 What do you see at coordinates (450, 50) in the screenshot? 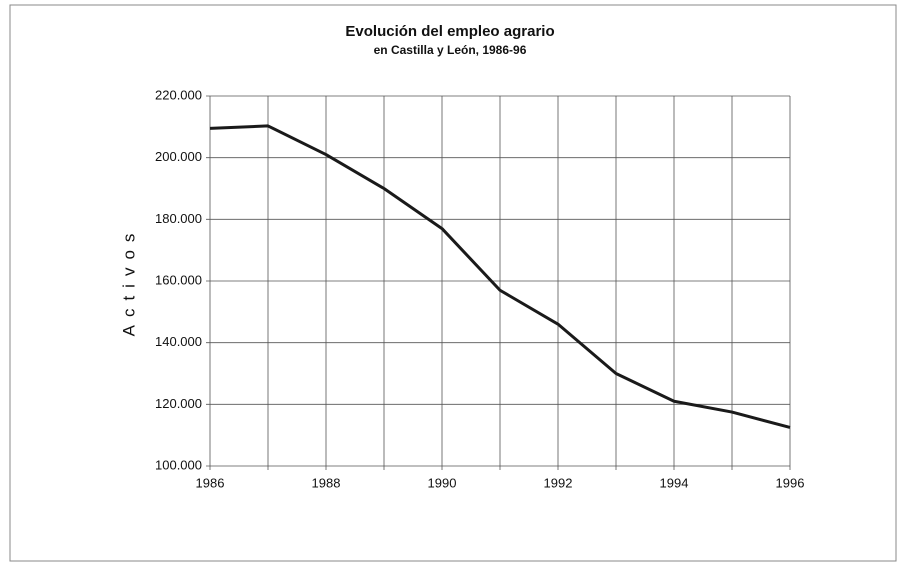
I see `chart-subtitle: en Castilla y León, 1986-96` at bounding box center [450, 50].